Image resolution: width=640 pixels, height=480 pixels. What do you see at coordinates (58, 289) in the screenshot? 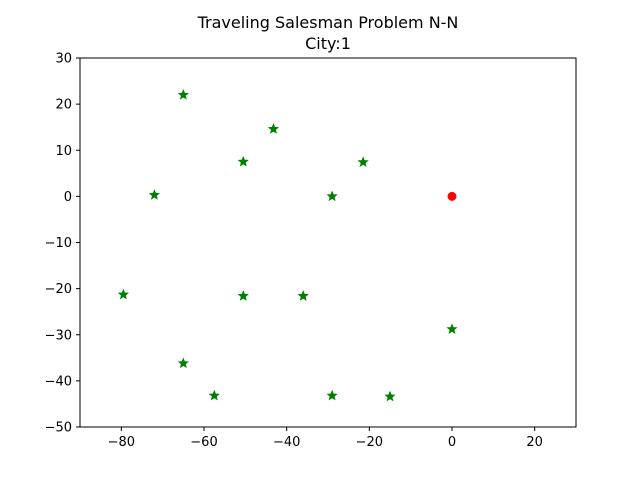
I see `y-tick-label: −20` at bounding box center [58, 289].